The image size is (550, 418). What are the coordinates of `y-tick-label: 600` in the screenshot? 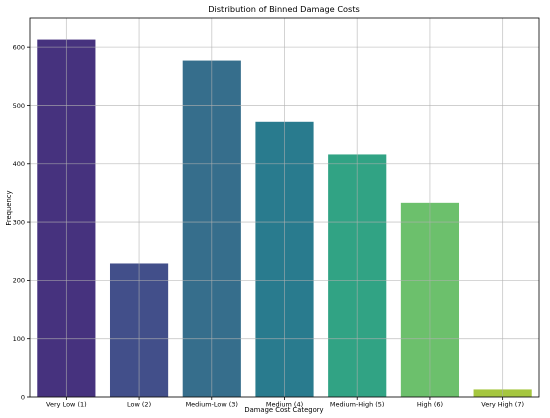 It's located at (19, 47).